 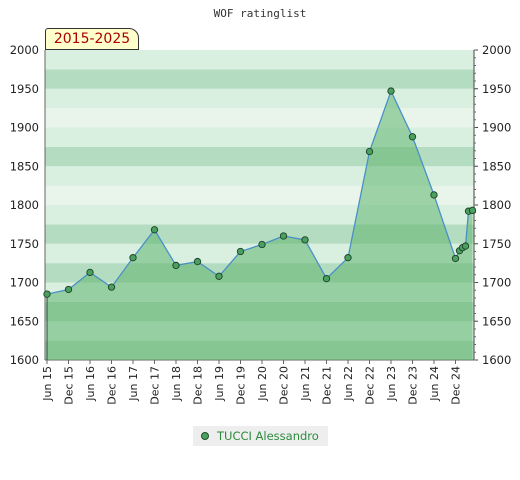 What do you see at coordinates (391, 384) in the screenshot?
I see `x-tick-label: Jun 23` at bounding box center [391, 384].